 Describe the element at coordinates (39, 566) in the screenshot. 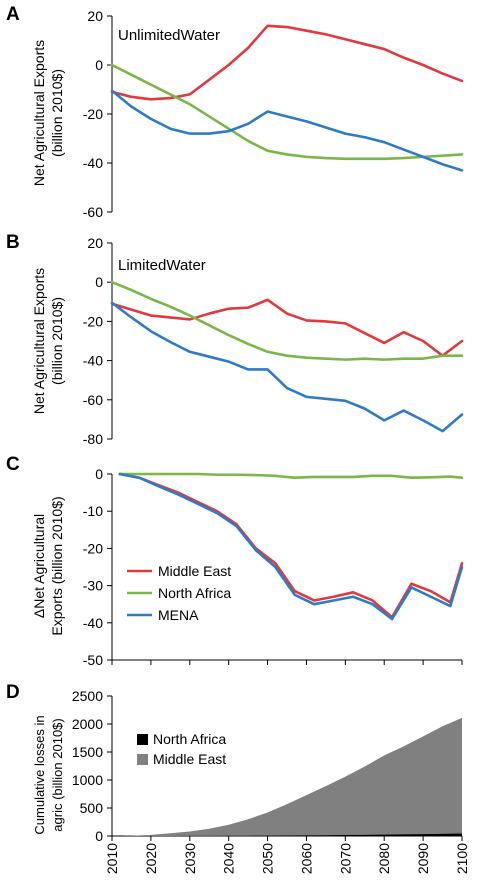

I see `panel-c-ylabel-line1: ΔNet Agricultural` at that location.